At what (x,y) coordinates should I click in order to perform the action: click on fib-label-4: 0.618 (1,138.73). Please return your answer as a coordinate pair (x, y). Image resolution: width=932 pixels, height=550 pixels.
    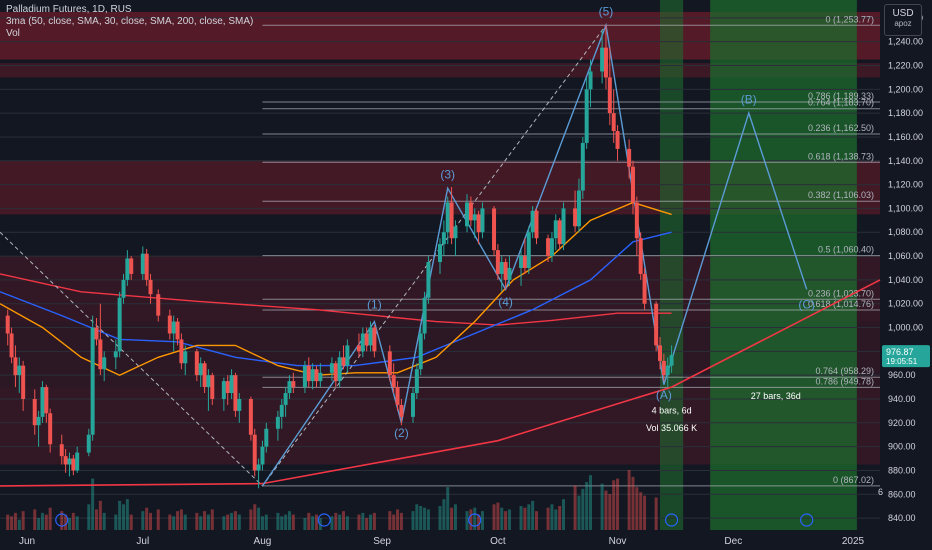
    Looking at the image, I should click on (841, 156).